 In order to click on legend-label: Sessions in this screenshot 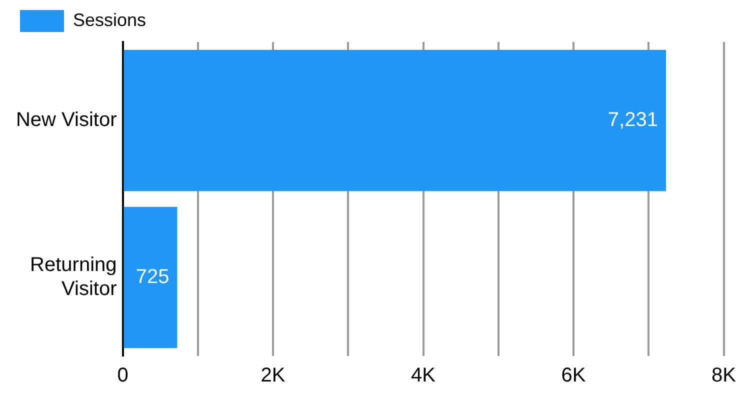, I will do `click(109, 20)`.